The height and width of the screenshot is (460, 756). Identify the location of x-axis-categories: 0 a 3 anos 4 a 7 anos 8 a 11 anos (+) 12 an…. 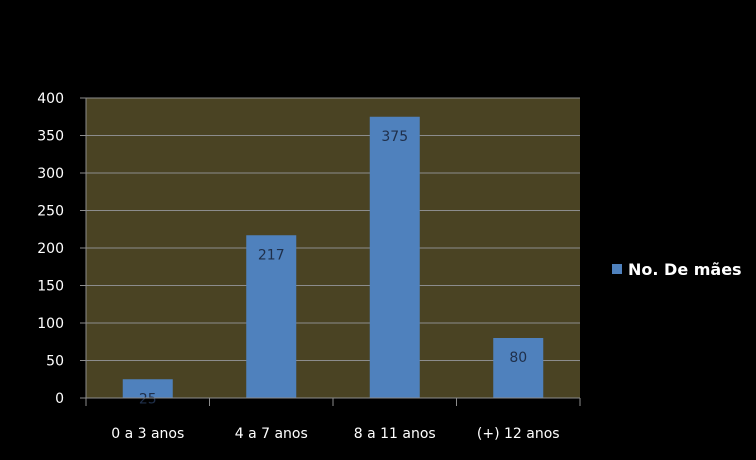
(333, 420).